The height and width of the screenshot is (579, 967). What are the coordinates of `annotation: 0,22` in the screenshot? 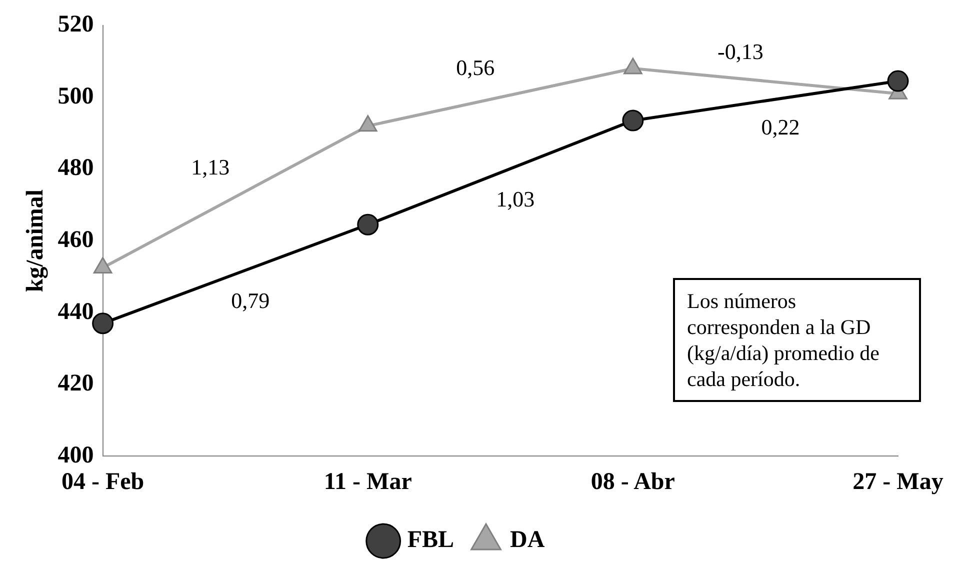 It's located at (780, 127).